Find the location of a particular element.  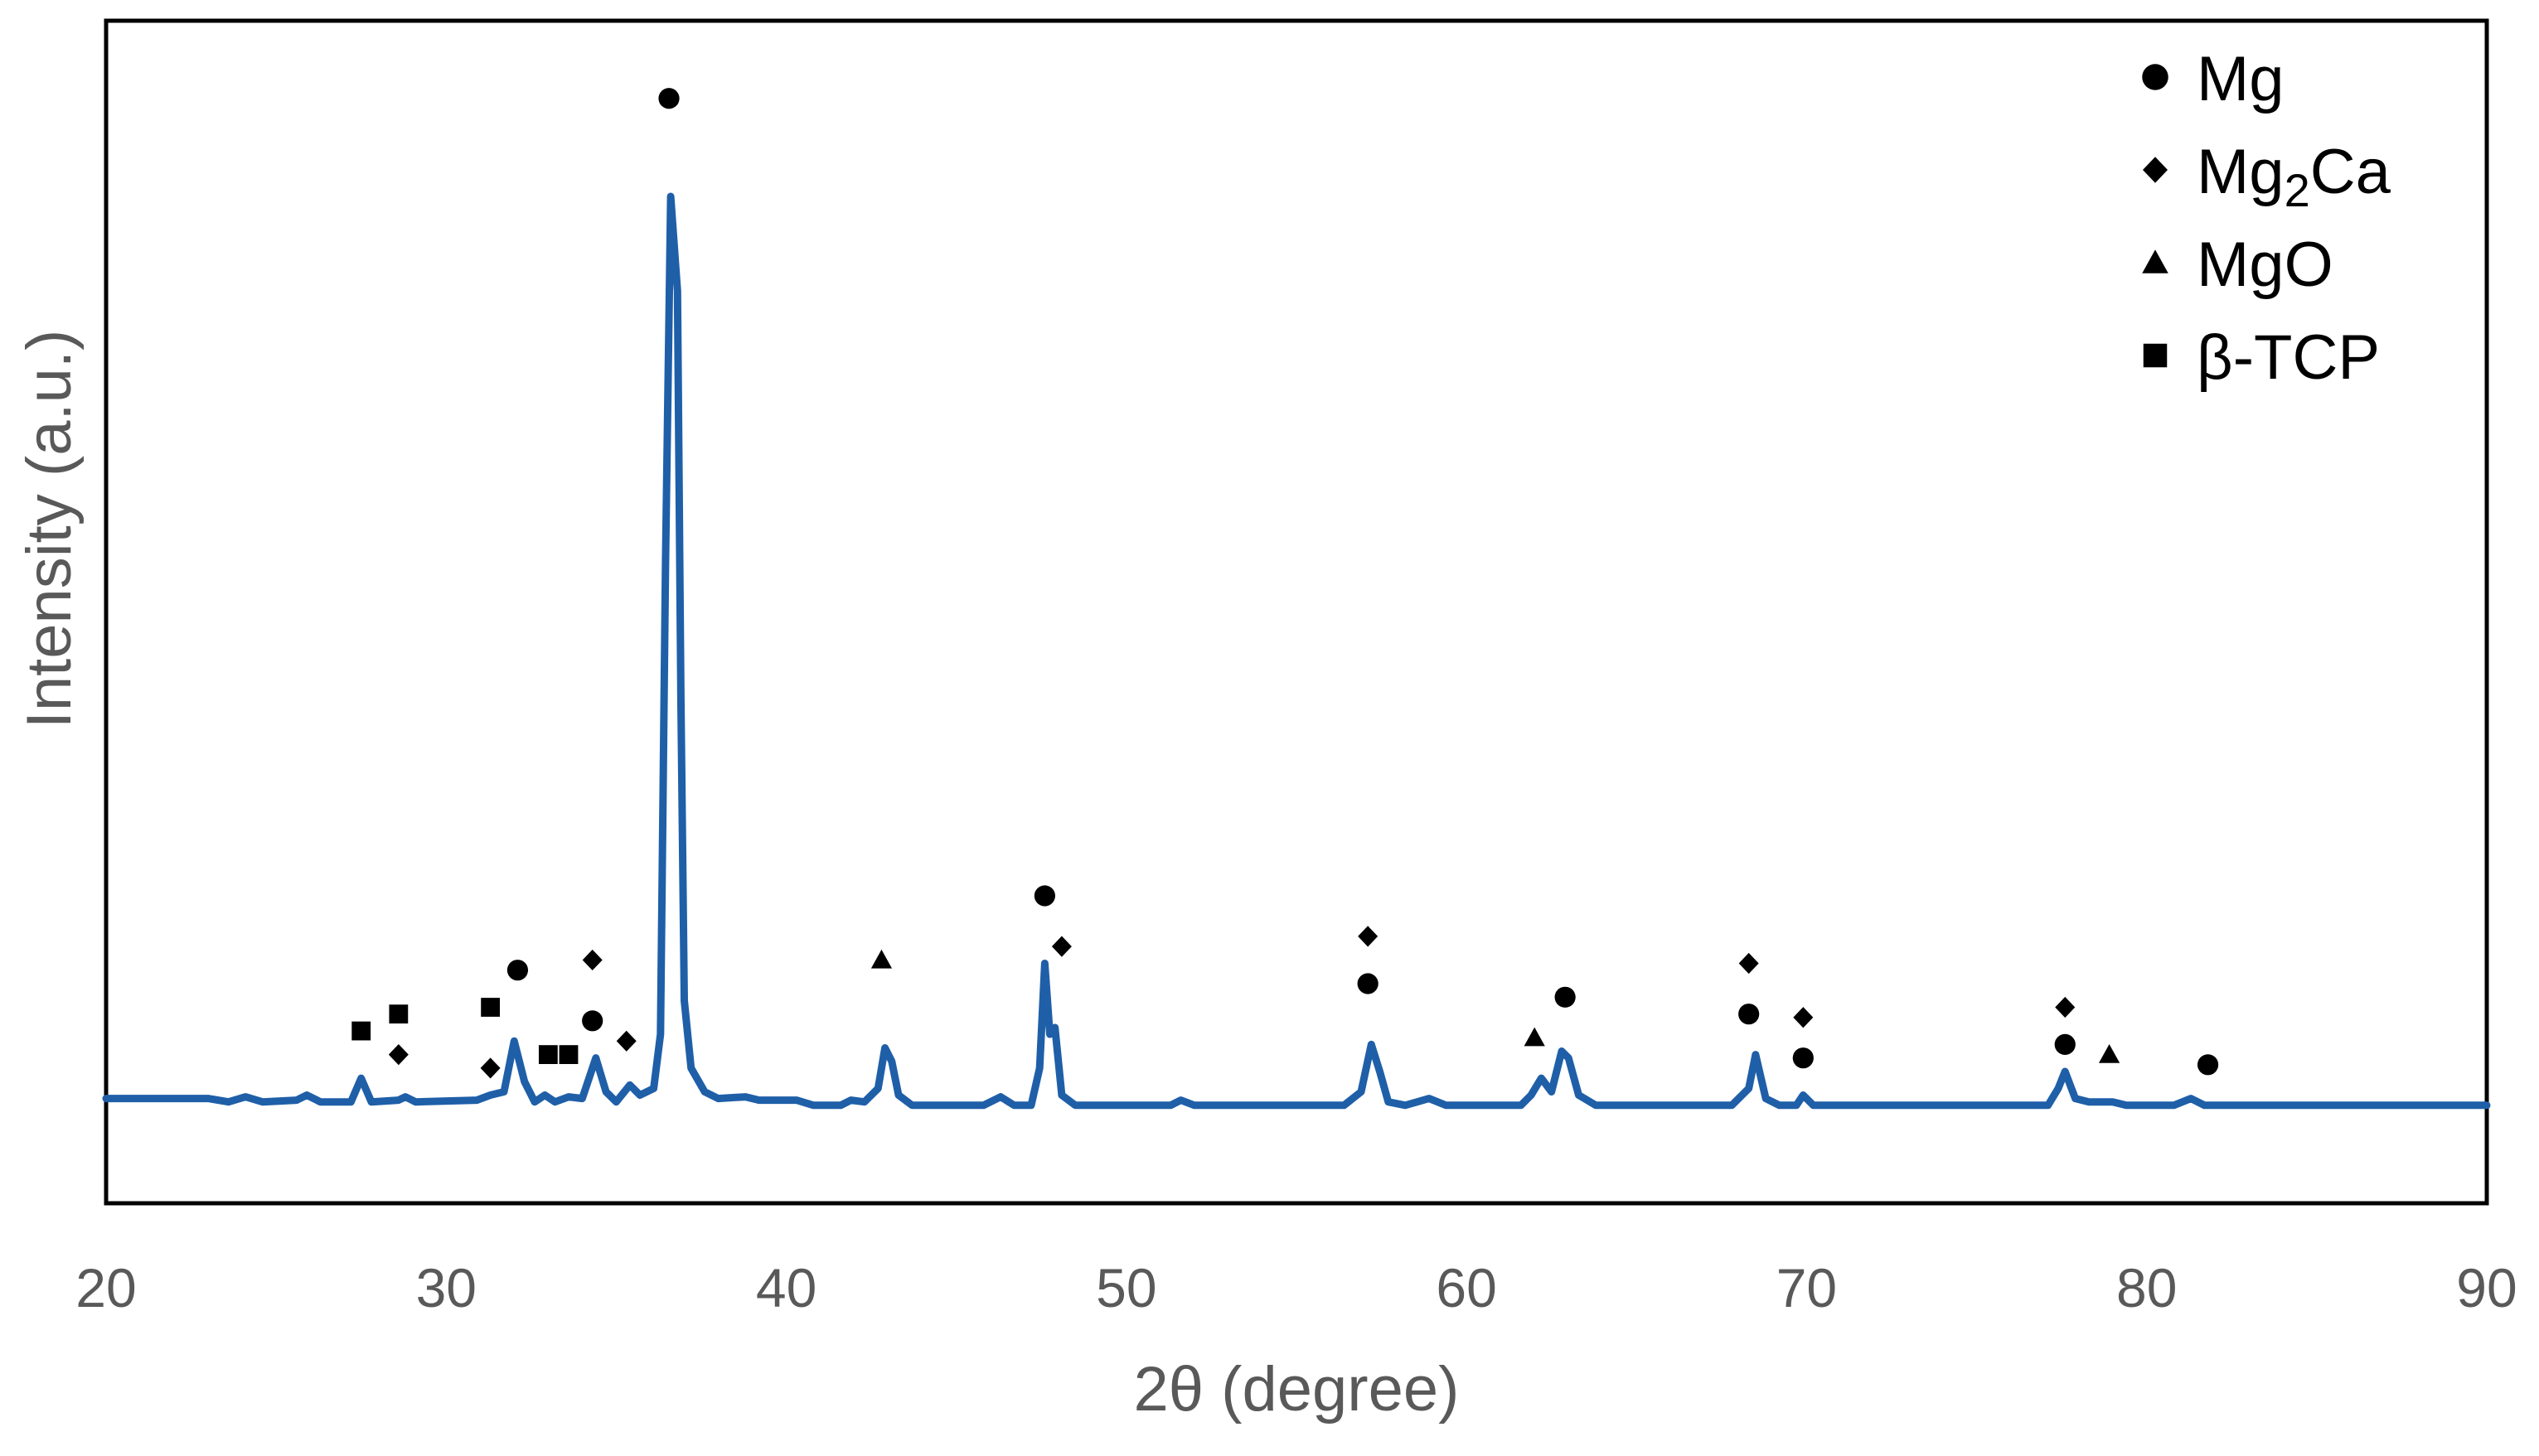

legend-item-Mg: Mg is located at coordinates (2213, 79).